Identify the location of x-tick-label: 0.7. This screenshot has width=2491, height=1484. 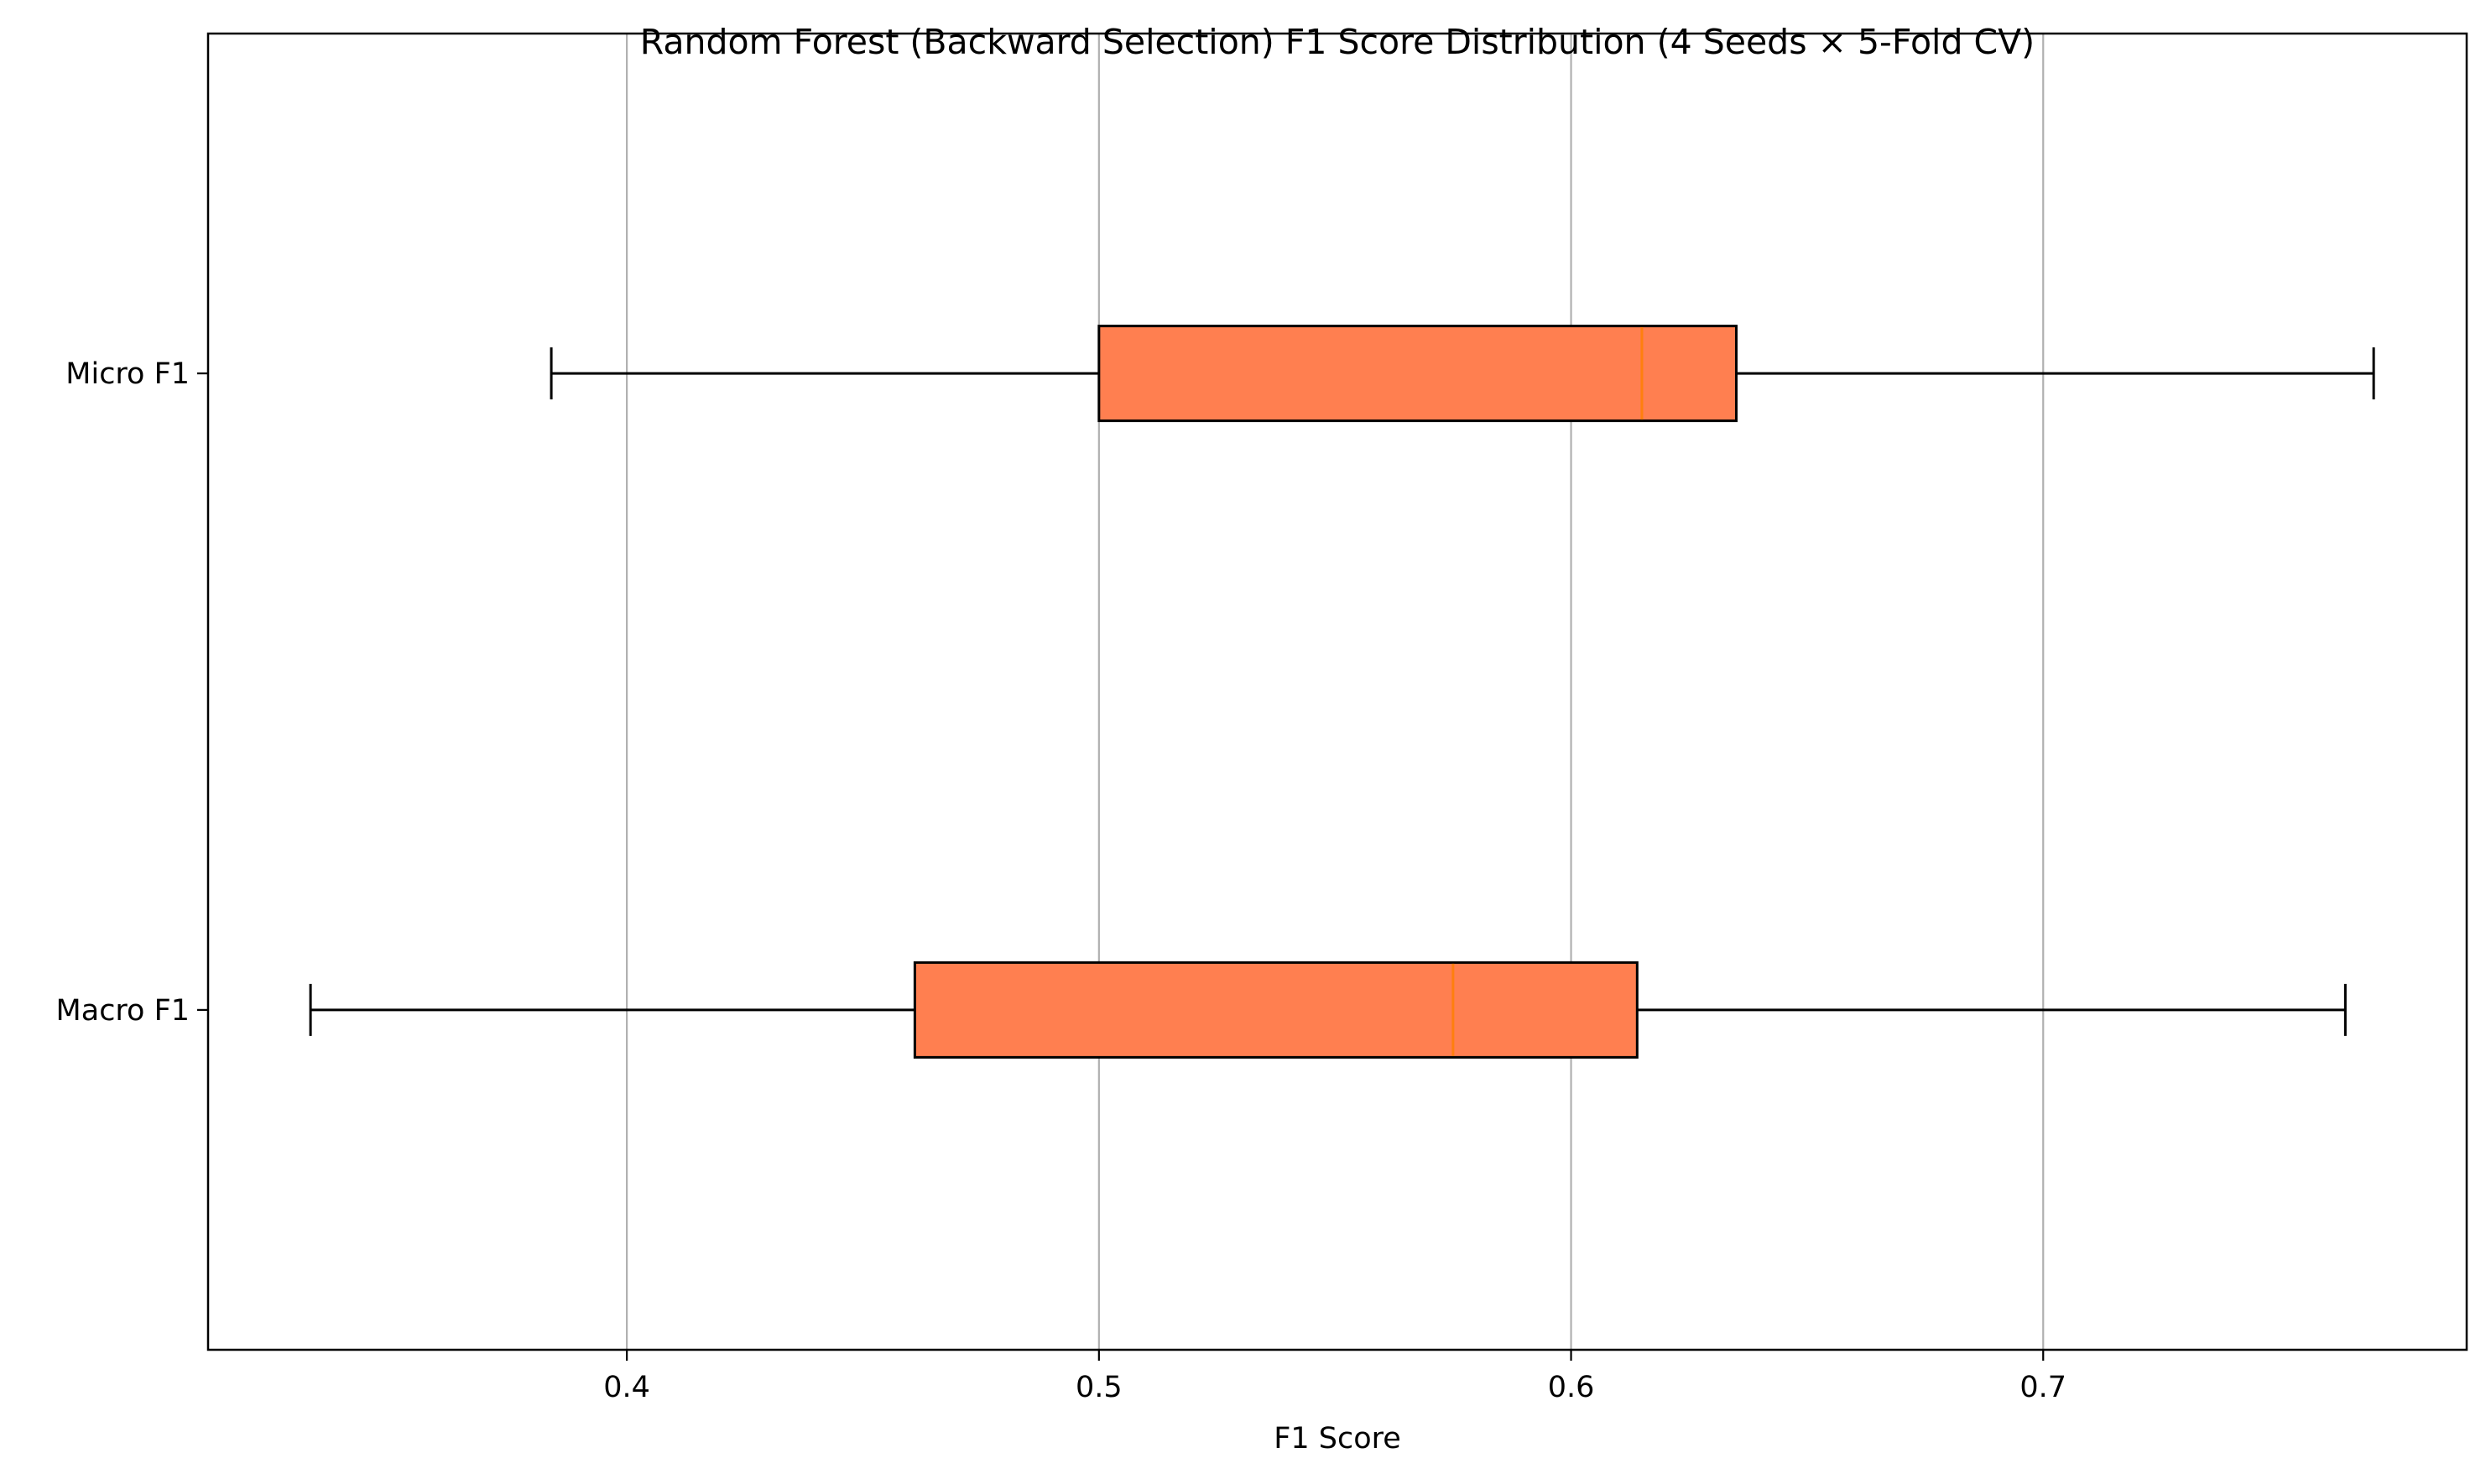
(2043, 1387).